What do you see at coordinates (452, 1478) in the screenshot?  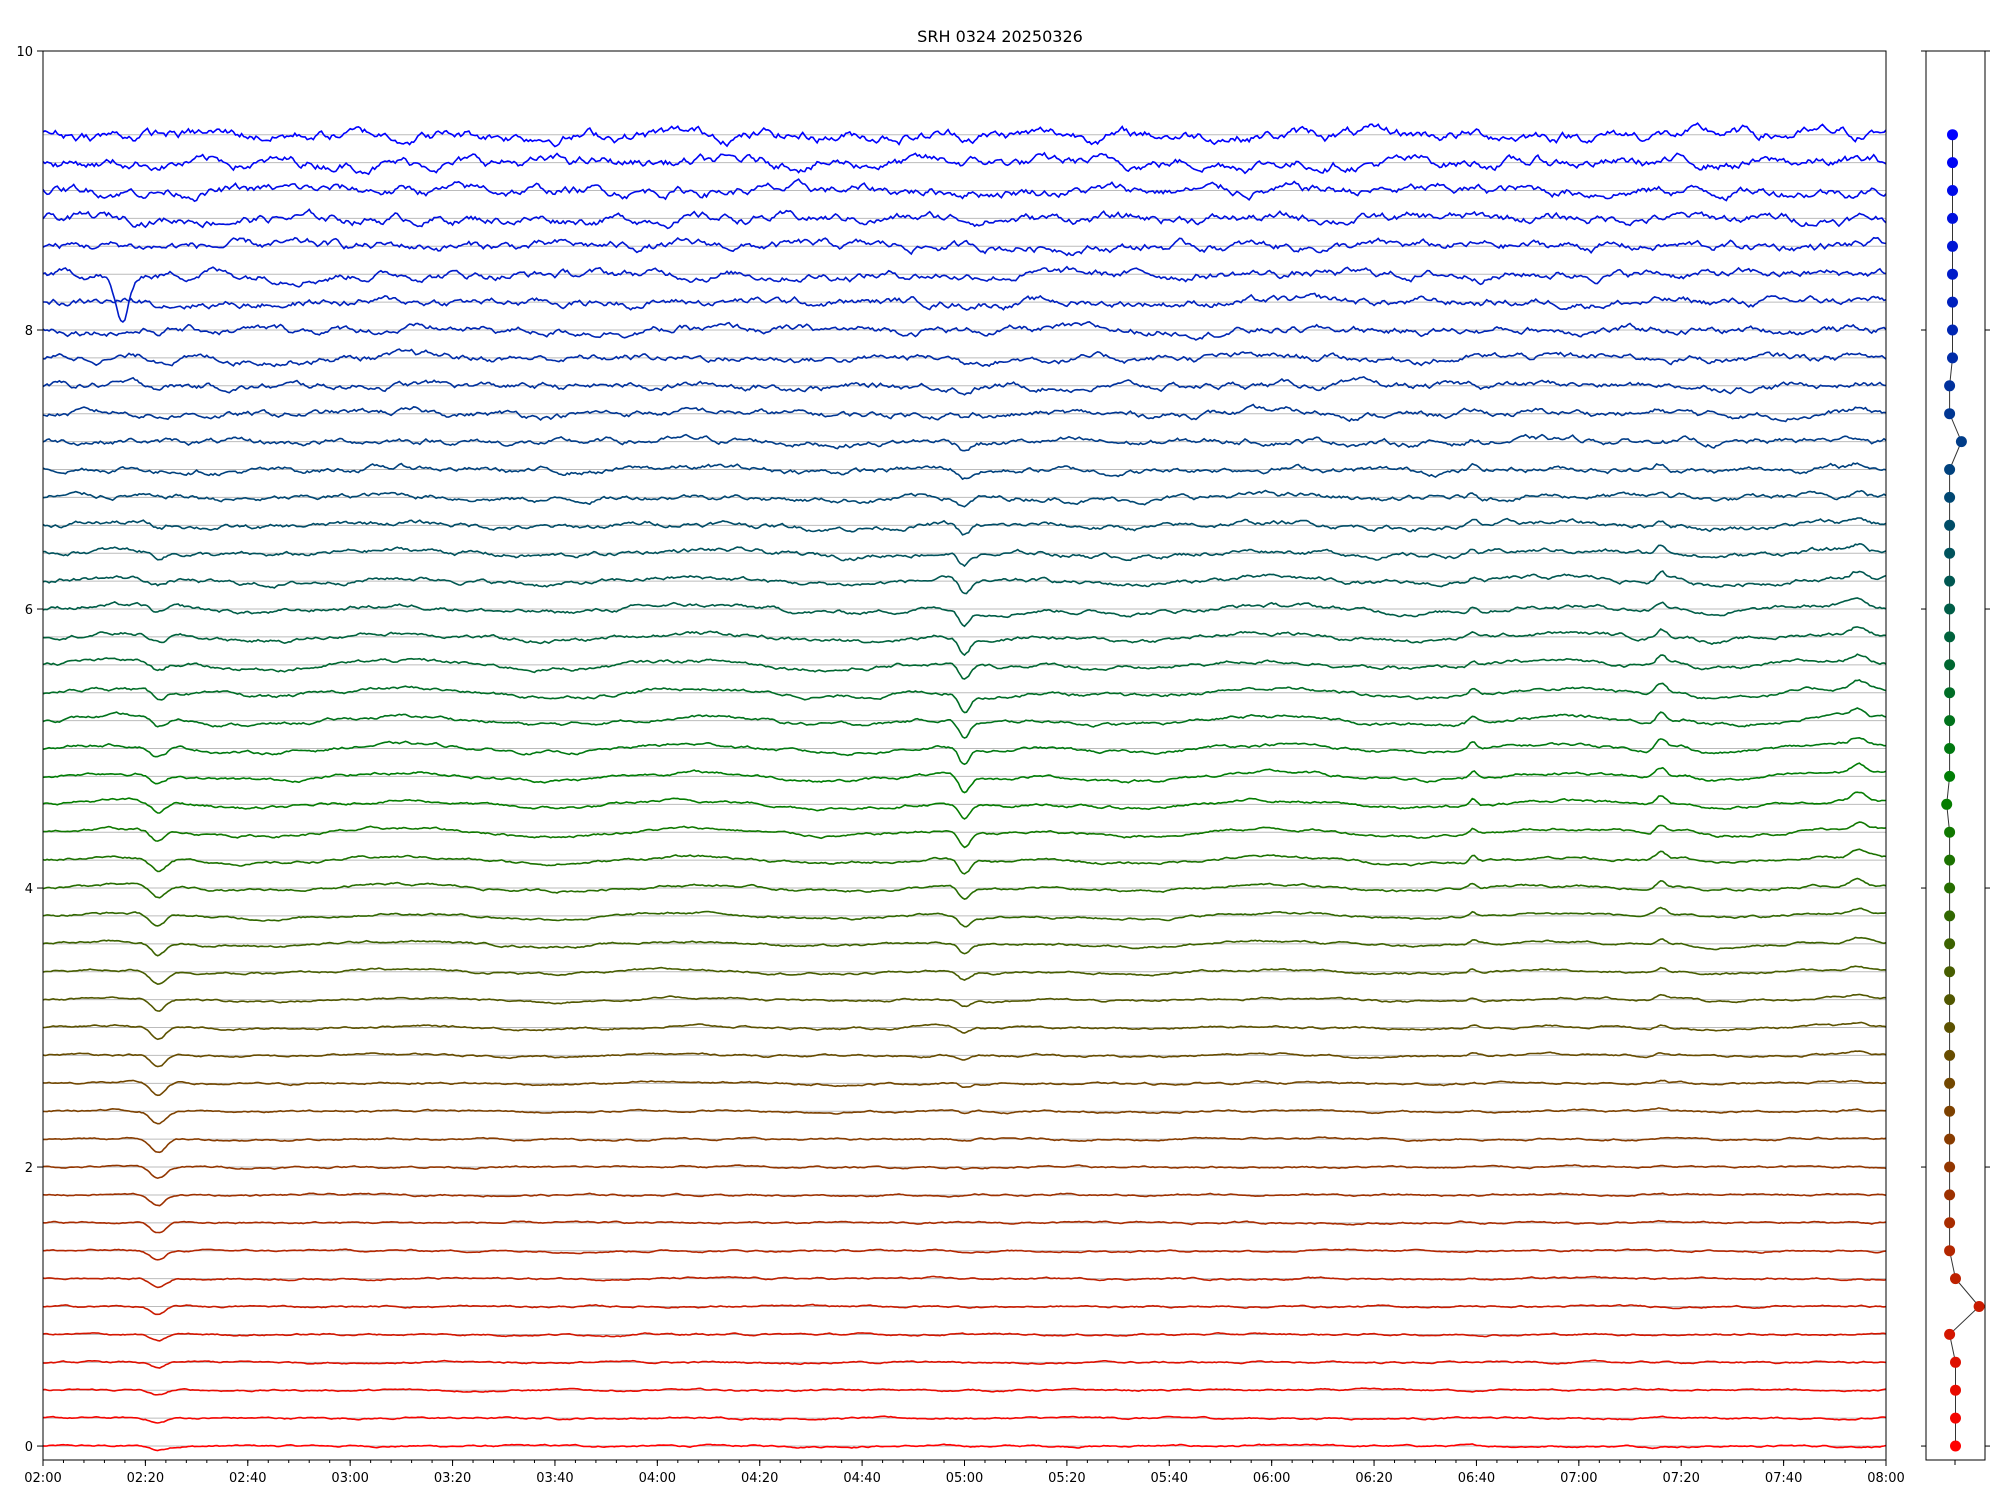 I see `x-tick-label: 03:20` at bounding box center [452, 1478].